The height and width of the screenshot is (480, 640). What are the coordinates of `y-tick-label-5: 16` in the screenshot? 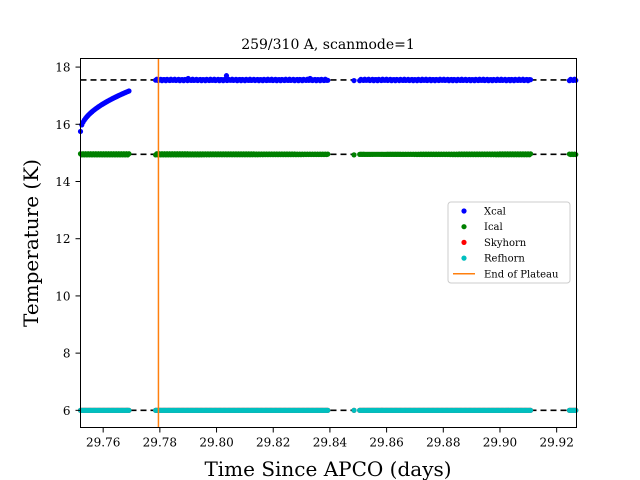 It's located at (62, 125).